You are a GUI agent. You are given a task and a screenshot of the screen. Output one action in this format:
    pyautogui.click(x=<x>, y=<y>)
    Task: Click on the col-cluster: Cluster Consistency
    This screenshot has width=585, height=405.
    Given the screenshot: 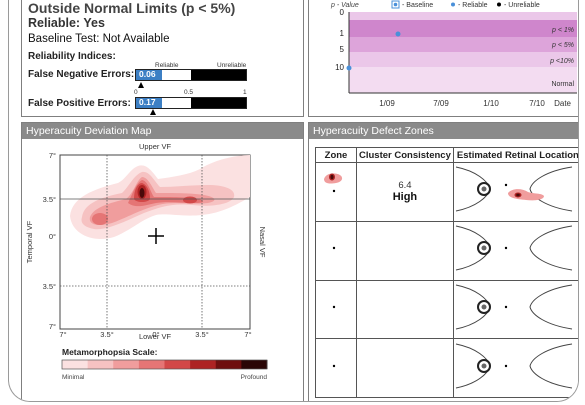 What is the action you would take?
    pyautogui.click(x=405, y=155)
    